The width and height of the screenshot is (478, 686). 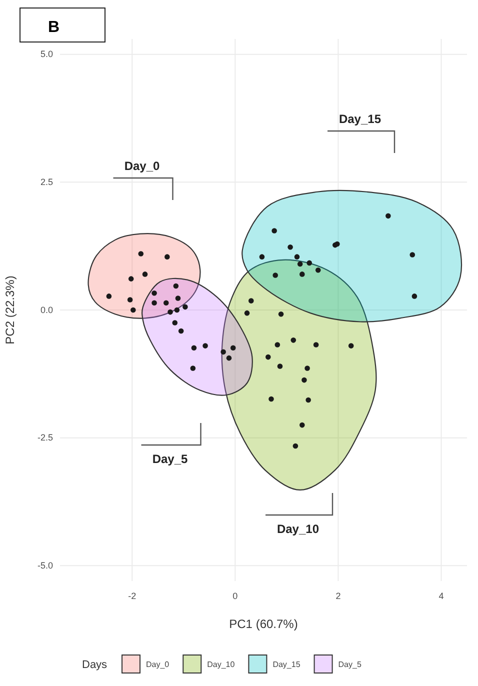 I want to click on annotation: Day_5, so click(x=170, y=459).